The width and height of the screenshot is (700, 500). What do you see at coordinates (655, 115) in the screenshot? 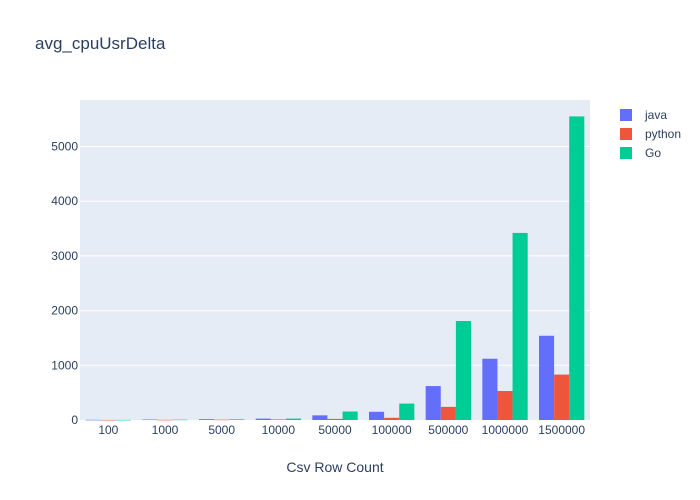
I see `legend-label-java: java` at bounding box center [655, 115].